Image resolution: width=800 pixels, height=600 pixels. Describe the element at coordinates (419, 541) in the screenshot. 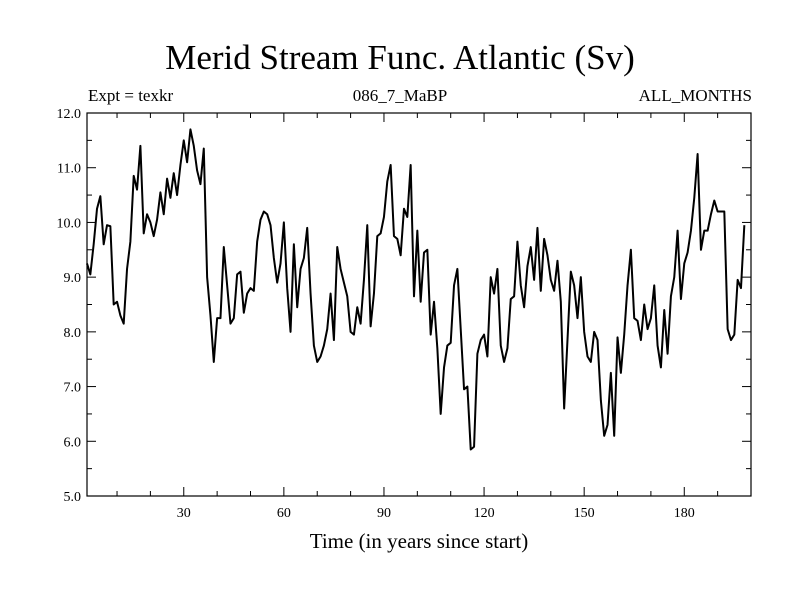

I see `x-axis-title: Time (in years since start)` at that location.